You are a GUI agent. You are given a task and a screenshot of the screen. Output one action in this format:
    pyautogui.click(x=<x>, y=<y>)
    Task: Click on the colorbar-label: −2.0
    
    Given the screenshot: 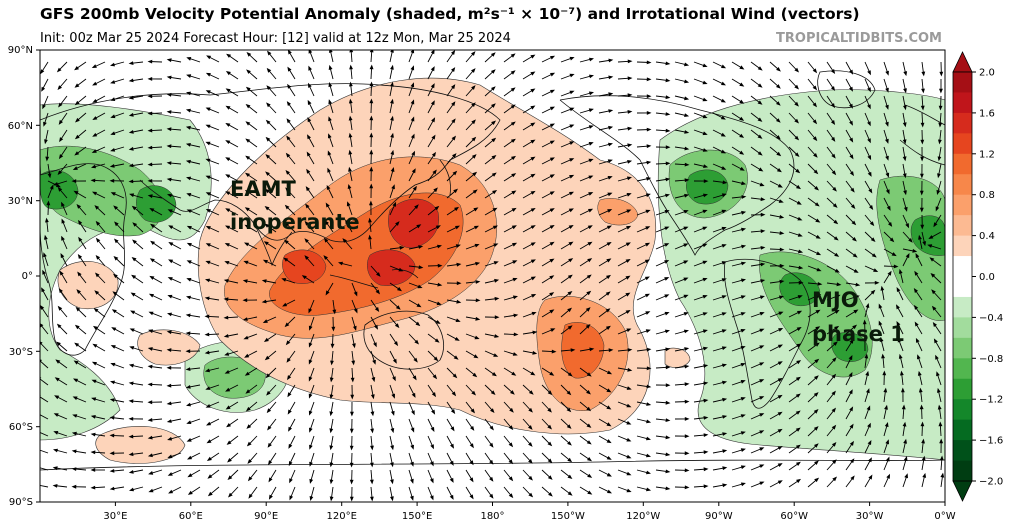 What is the action you would take?
    pyautogui.click(x=991, y=482)
    